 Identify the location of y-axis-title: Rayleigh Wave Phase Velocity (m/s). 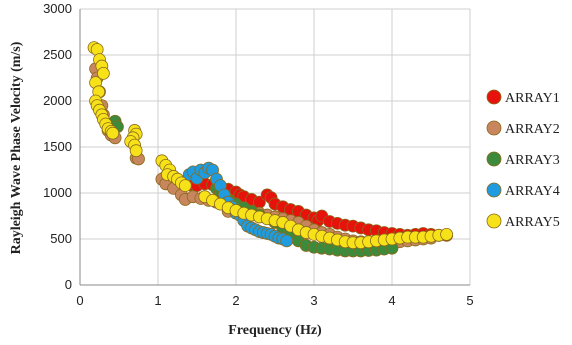
(16, 147).